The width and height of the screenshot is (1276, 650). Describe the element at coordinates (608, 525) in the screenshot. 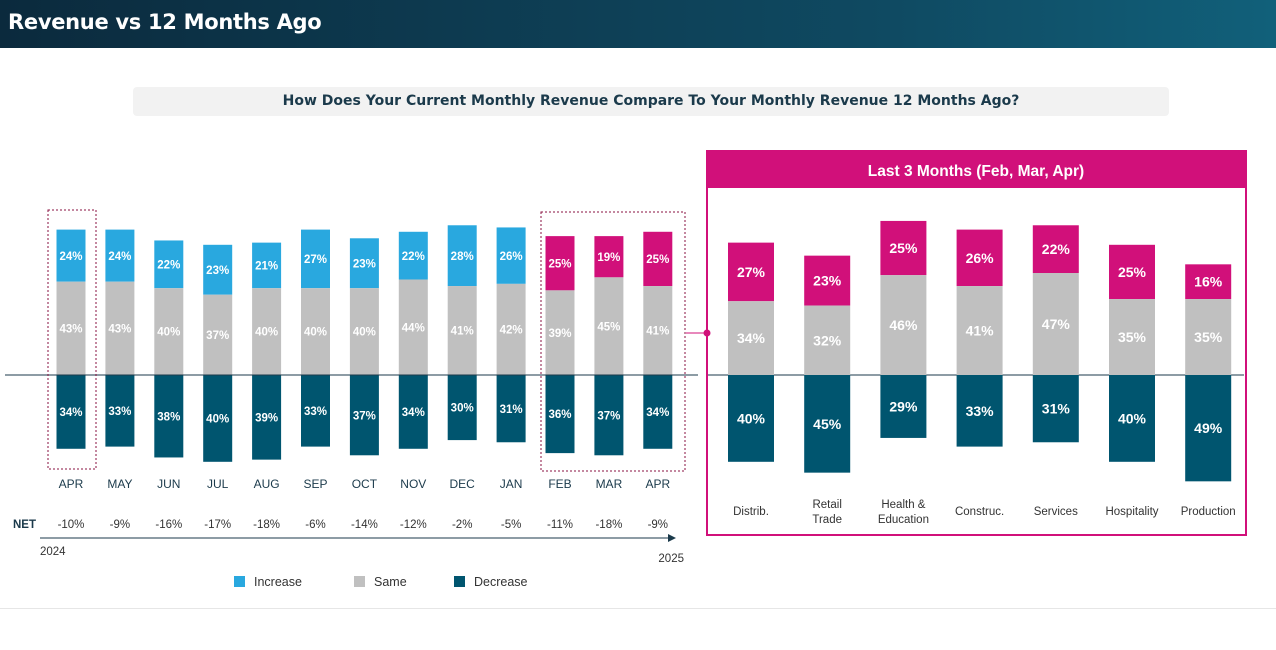

I see `net-value-11: -18%` at that location.